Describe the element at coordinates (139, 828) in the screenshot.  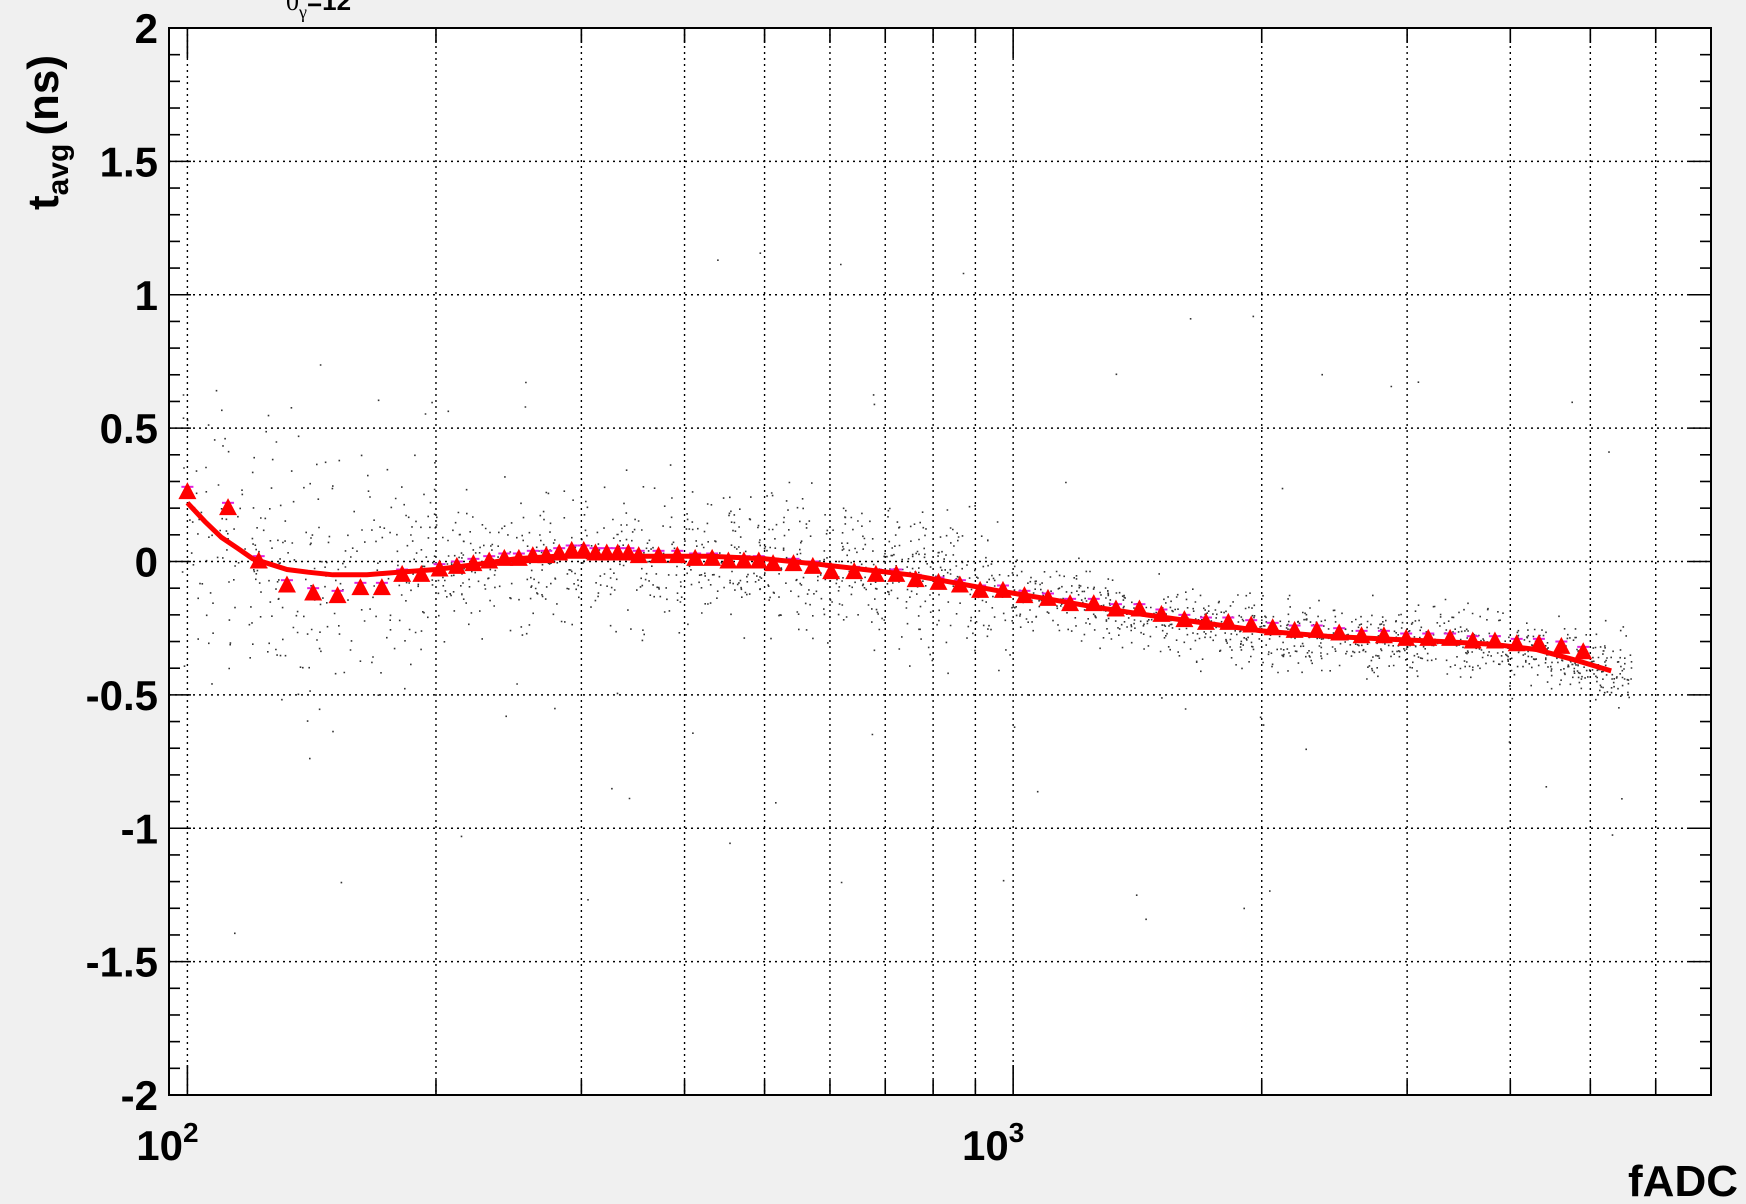
I see `y-tick-label: -1` at that location.